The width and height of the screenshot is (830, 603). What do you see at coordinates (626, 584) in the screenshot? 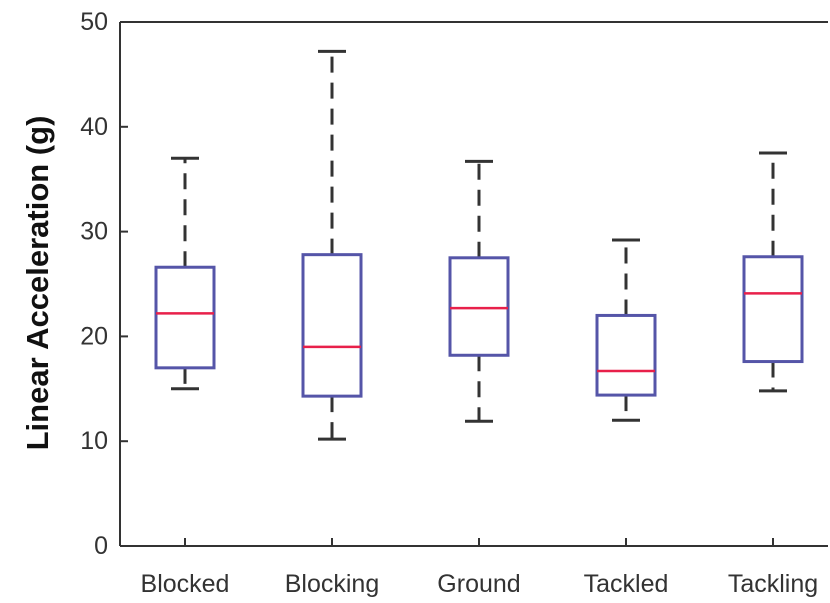
I see `x-tick-label: Tackled` at bounding box center [626, 584].